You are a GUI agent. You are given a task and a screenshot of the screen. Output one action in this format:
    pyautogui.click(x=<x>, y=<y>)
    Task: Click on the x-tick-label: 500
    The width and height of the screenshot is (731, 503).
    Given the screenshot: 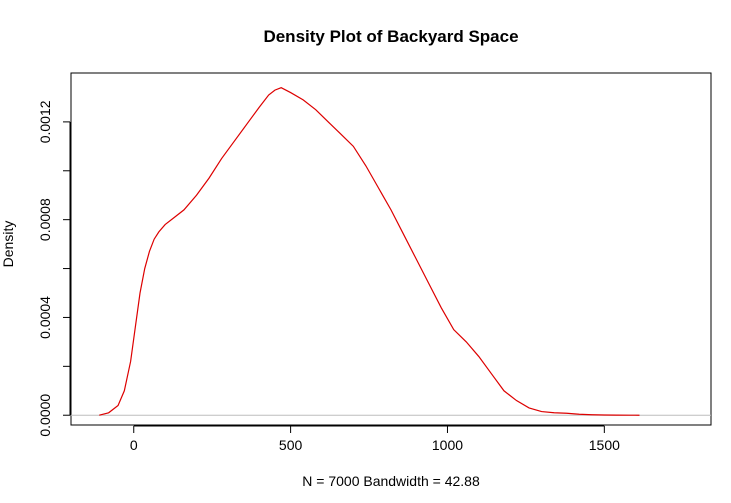 What is the action you would take?
    pyautogui.click(x=291, y=445)
    